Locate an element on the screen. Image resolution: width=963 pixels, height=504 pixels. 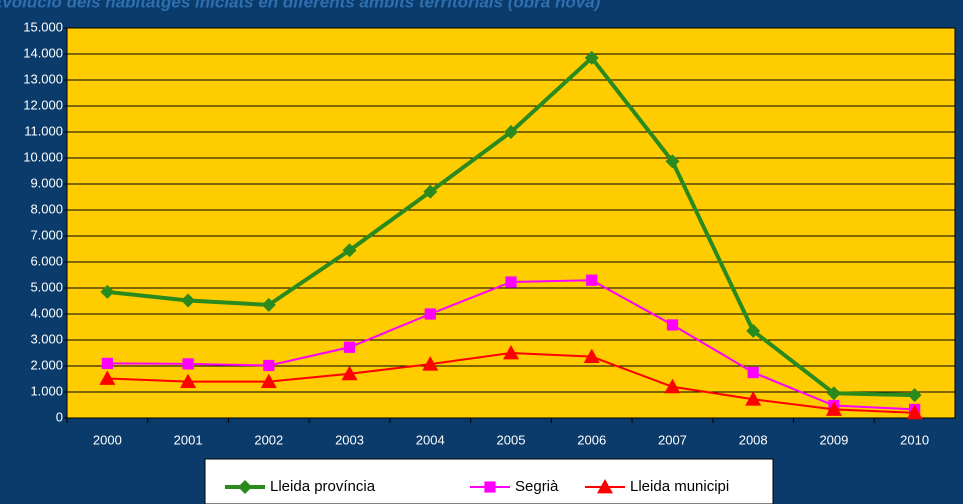
legend-label: Lleida província is located at coordinates (323, 486).